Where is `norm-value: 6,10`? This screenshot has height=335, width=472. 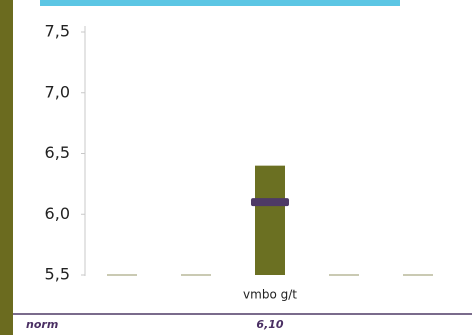
norm-value: 6,10 is located at coordinates (269, 324).